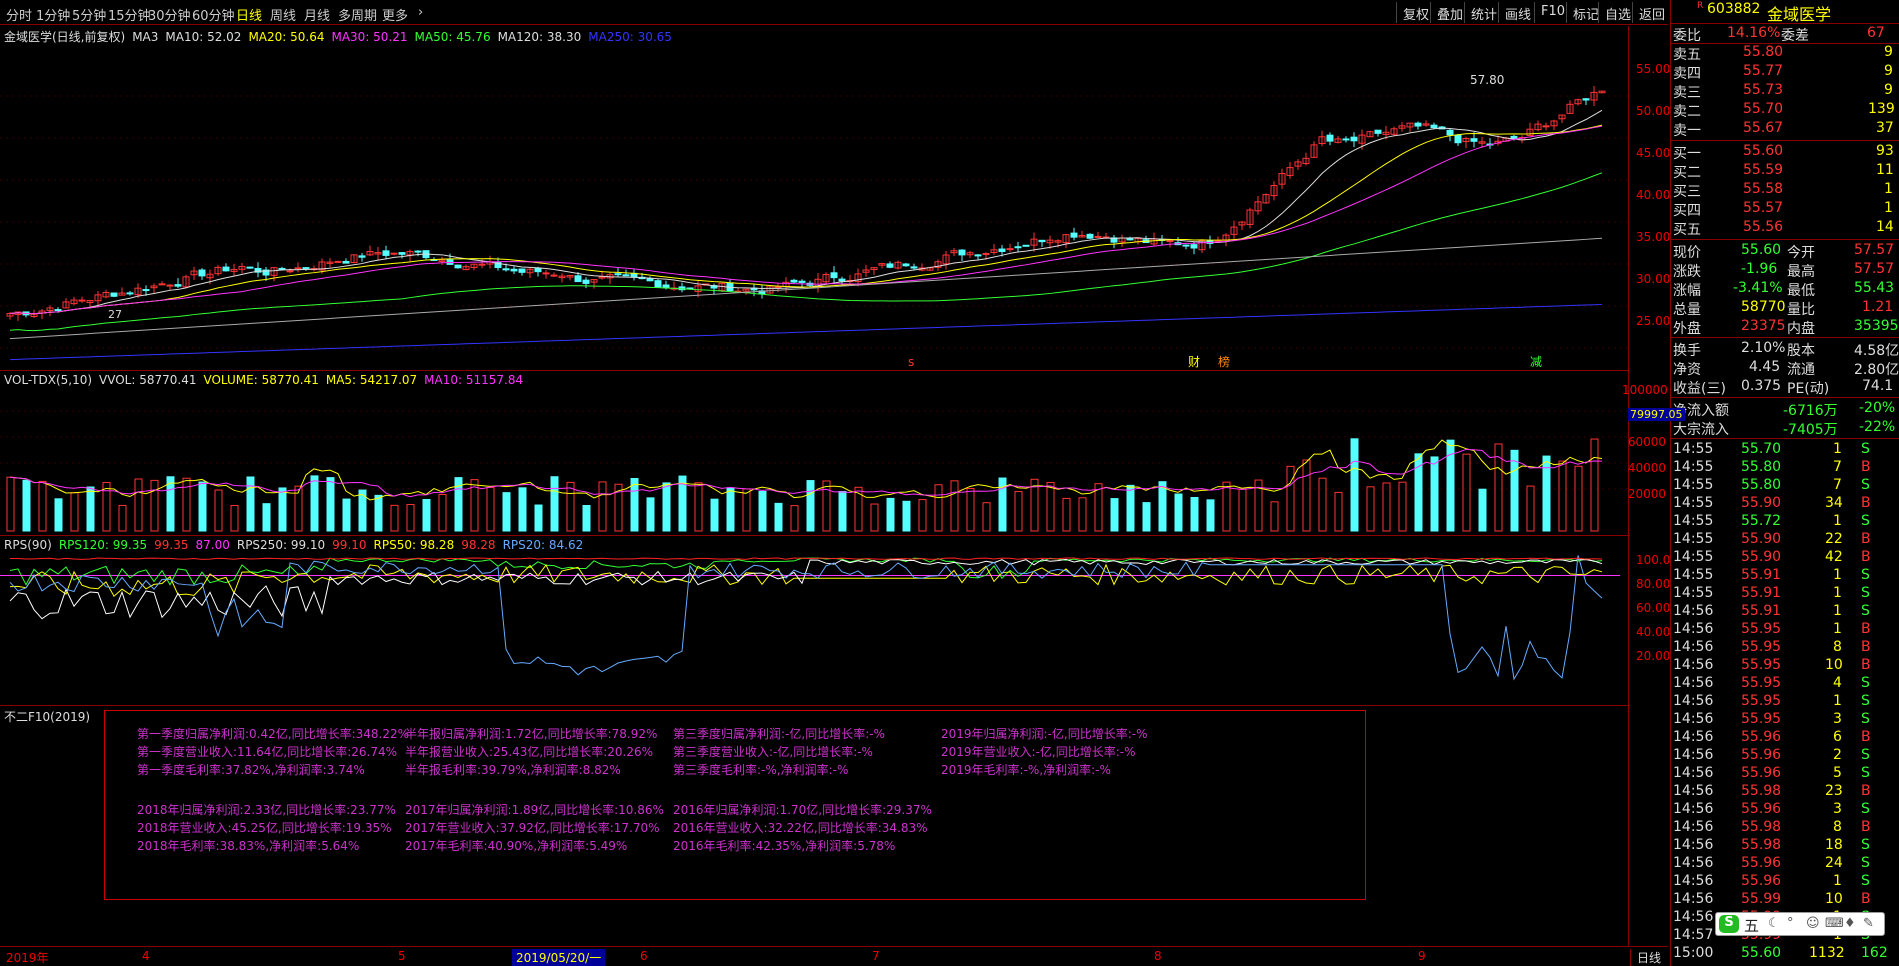 The width and height of the screenshot is (1899, 966). I want to click on keyboard-icon: ⌨, so click(1834, 923).